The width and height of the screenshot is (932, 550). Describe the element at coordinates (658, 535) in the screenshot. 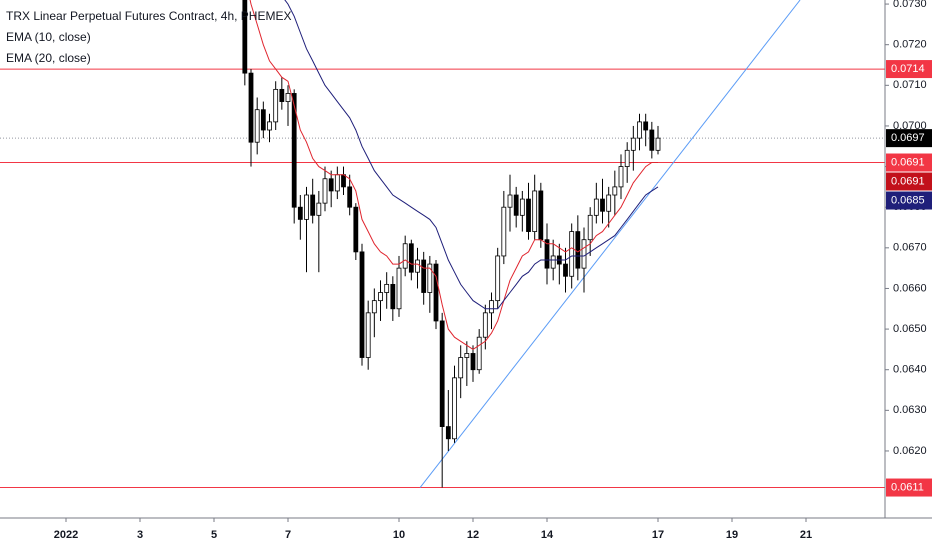

I see `x-tick-label: 17` at that location.